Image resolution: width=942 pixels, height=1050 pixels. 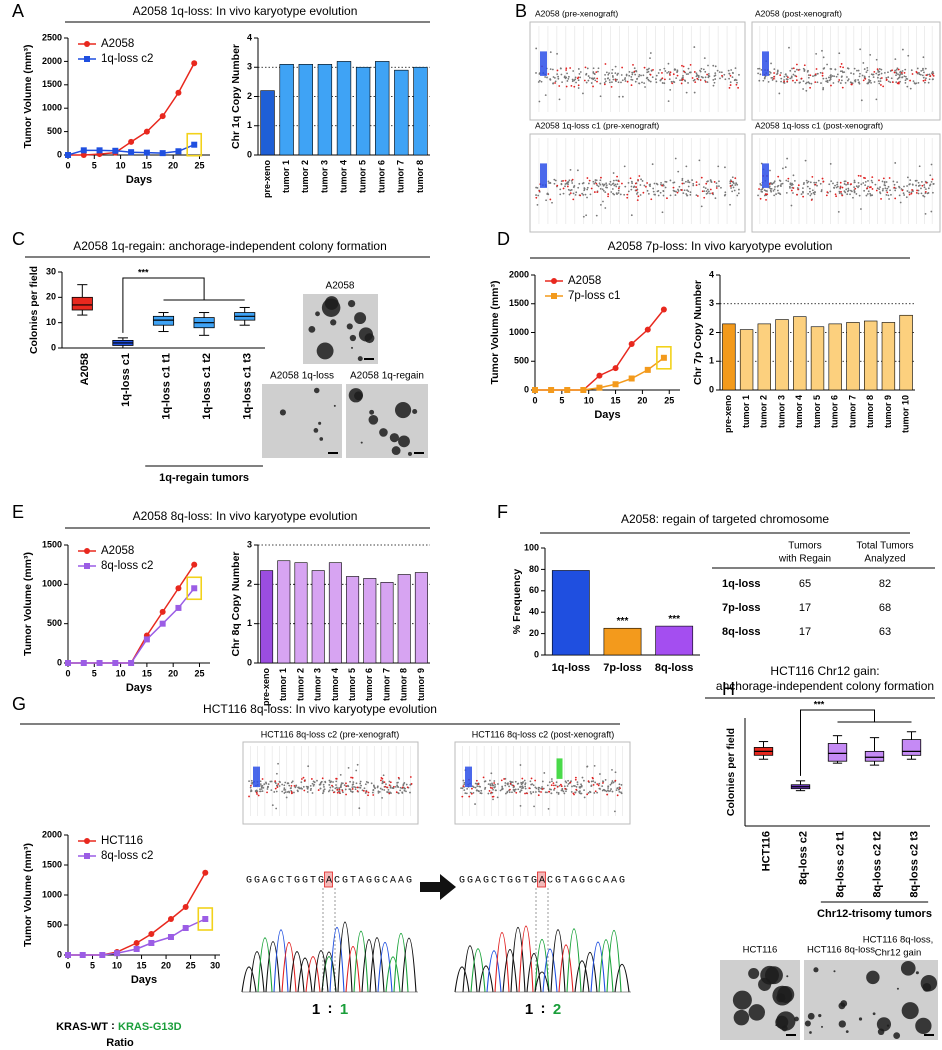 I want to click on bar-annotation: ***, so click(x=674, y=619).